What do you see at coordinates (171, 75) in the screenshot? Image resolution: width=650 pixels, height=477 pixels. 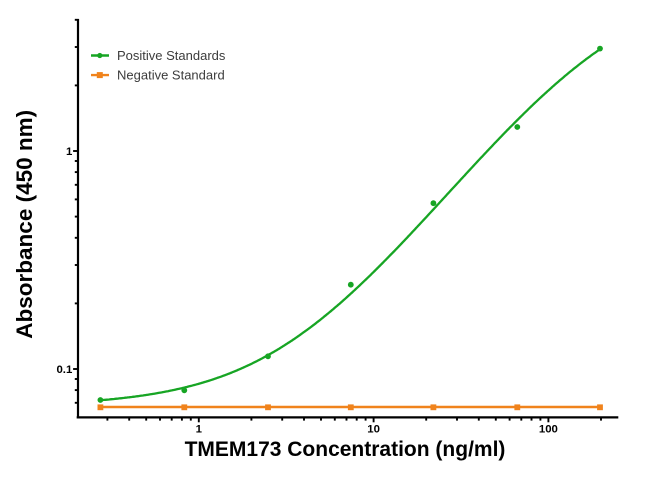 I see `svg-text: Negative Standard` at bounding box center [171, 75].